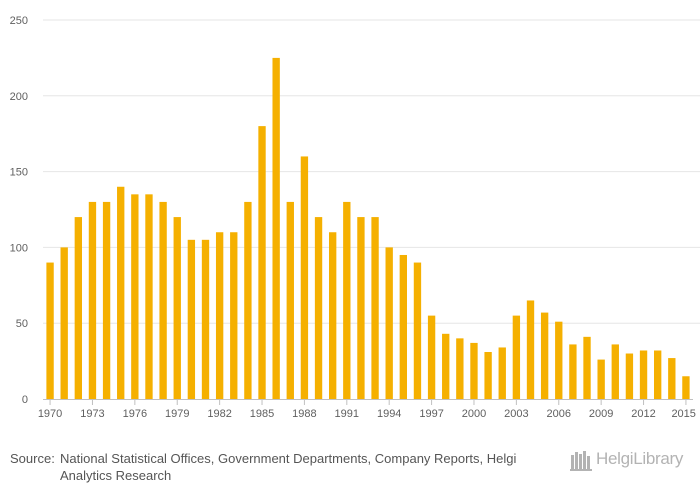  What do you see at coordinates (78, 308) in the screenshot?
I see `bar-1972` at bounding box center [78, 308].